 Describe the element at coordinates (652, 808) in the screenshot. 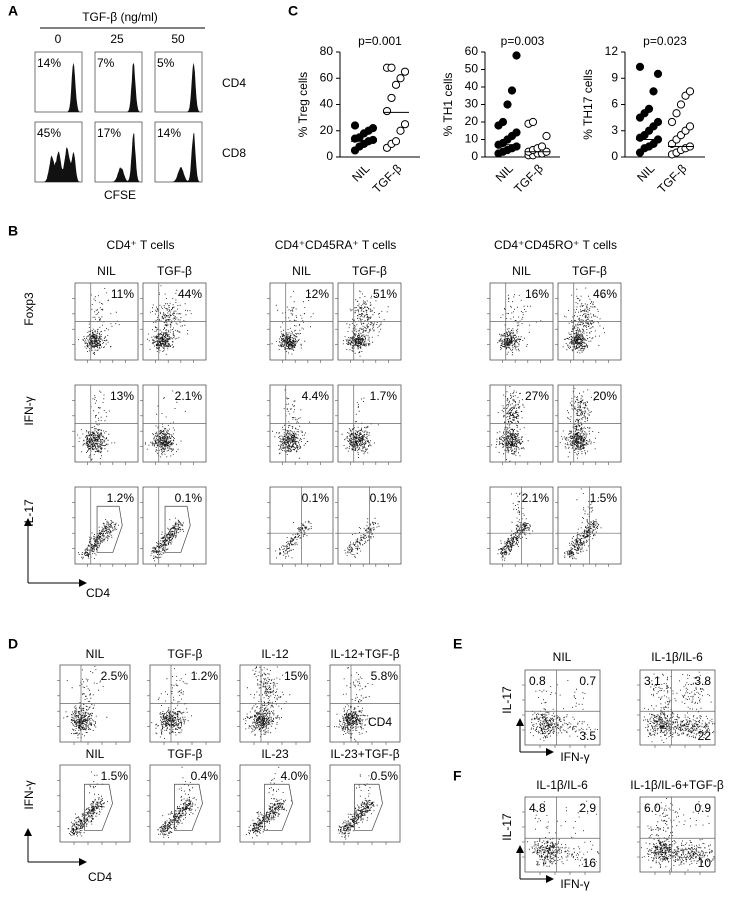

I see `quadrant-value: 6.0` at that location.